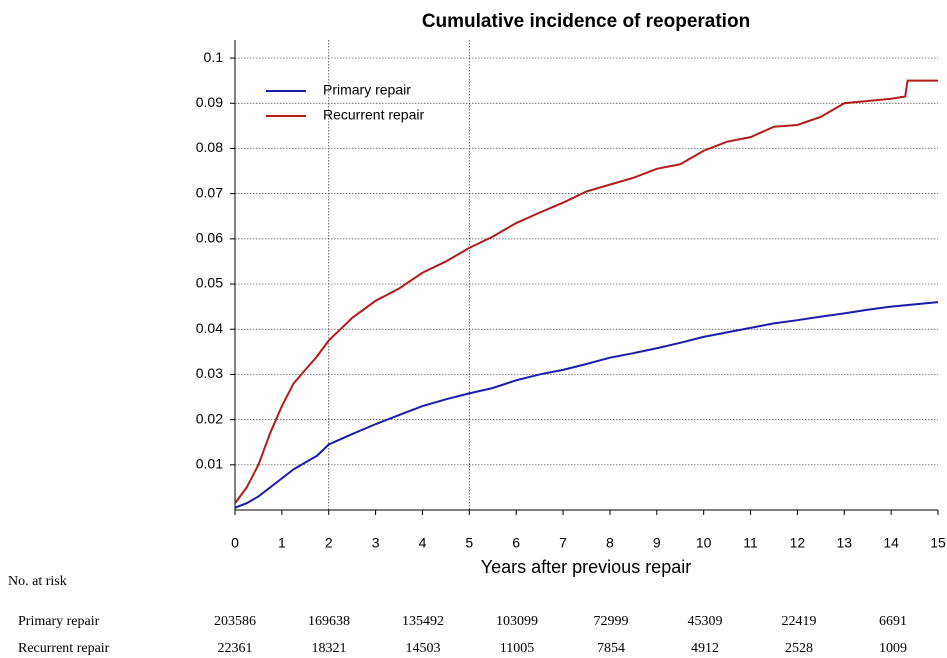  Describe the element at coordinates (586, 567) in the screenshot. I see `x-axis-label: Years after previous repair` at that location.